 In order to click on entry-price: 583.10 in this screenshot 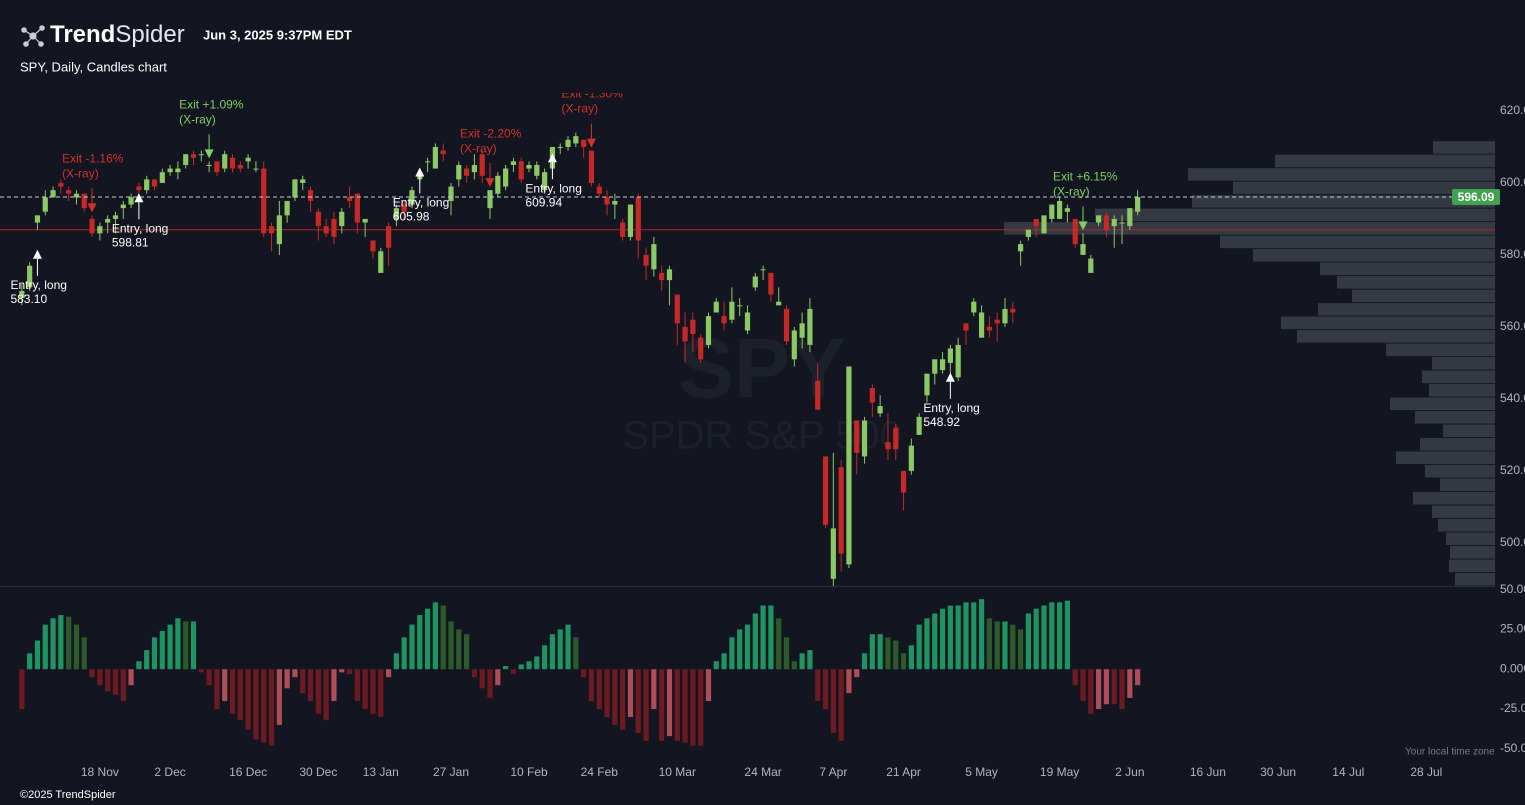, I will do `click(28, 299)`.